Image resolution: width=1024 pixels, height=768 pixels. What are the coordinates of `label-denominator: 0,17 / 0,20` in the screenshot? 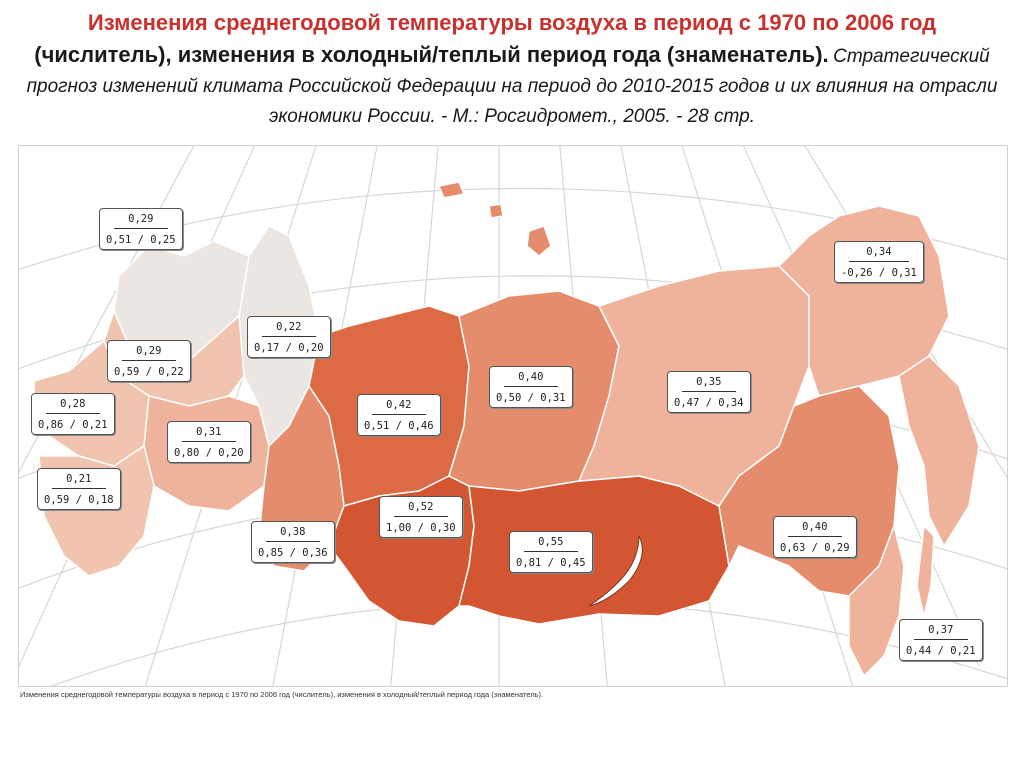 It's located at (289, 348).